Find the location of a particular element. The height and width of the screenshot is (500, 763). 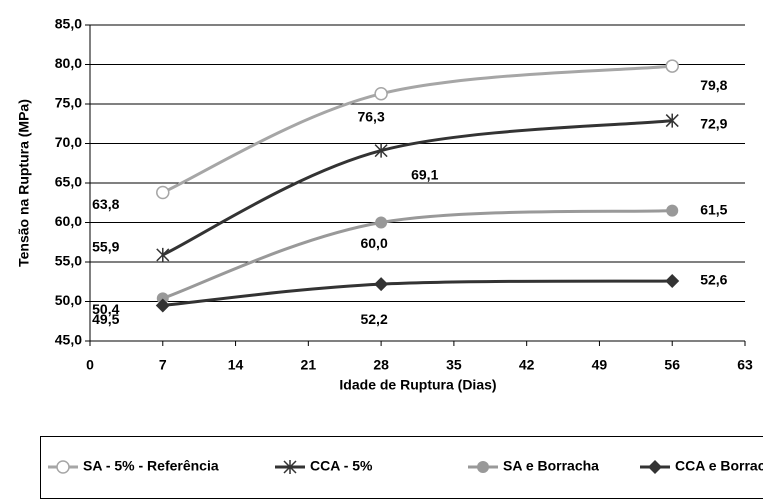

data-label: 61,5 is located at coordinates (713, 209).